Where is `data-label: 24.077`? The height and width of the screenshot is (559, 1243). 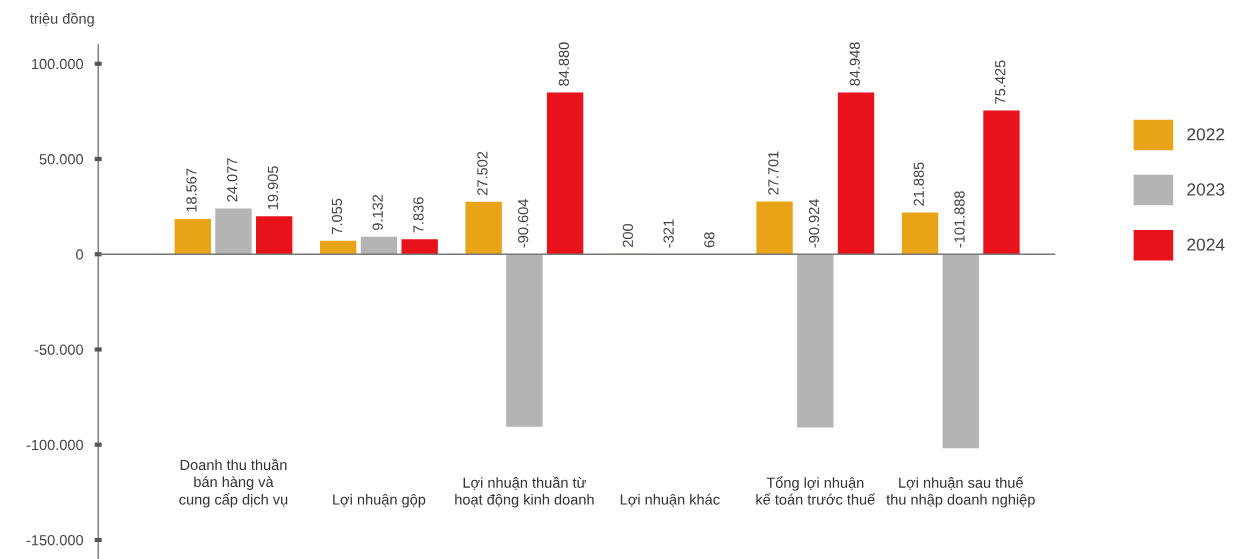 data-label: 24.077 is located at coordinates (232, 180).